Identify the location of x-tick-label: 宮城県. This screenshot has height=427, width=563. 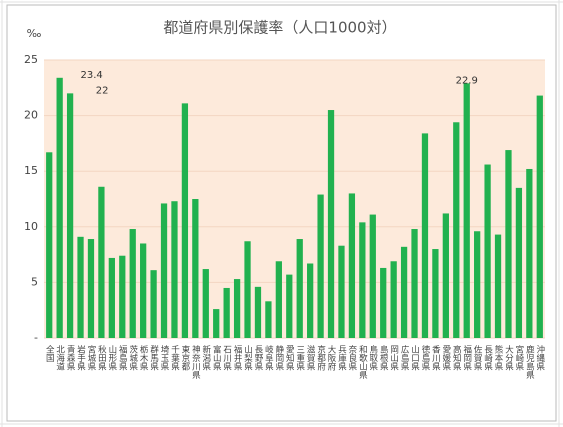
(91, 357).